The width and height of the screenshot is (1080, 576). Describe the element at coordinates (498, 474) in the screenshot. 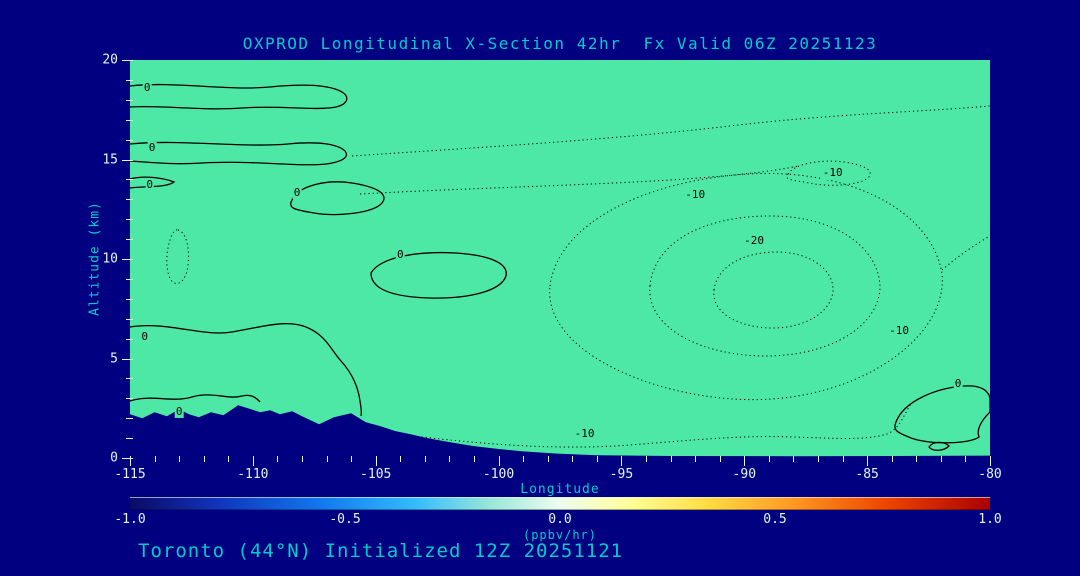

I see `x-tick-label: -100` at that location.